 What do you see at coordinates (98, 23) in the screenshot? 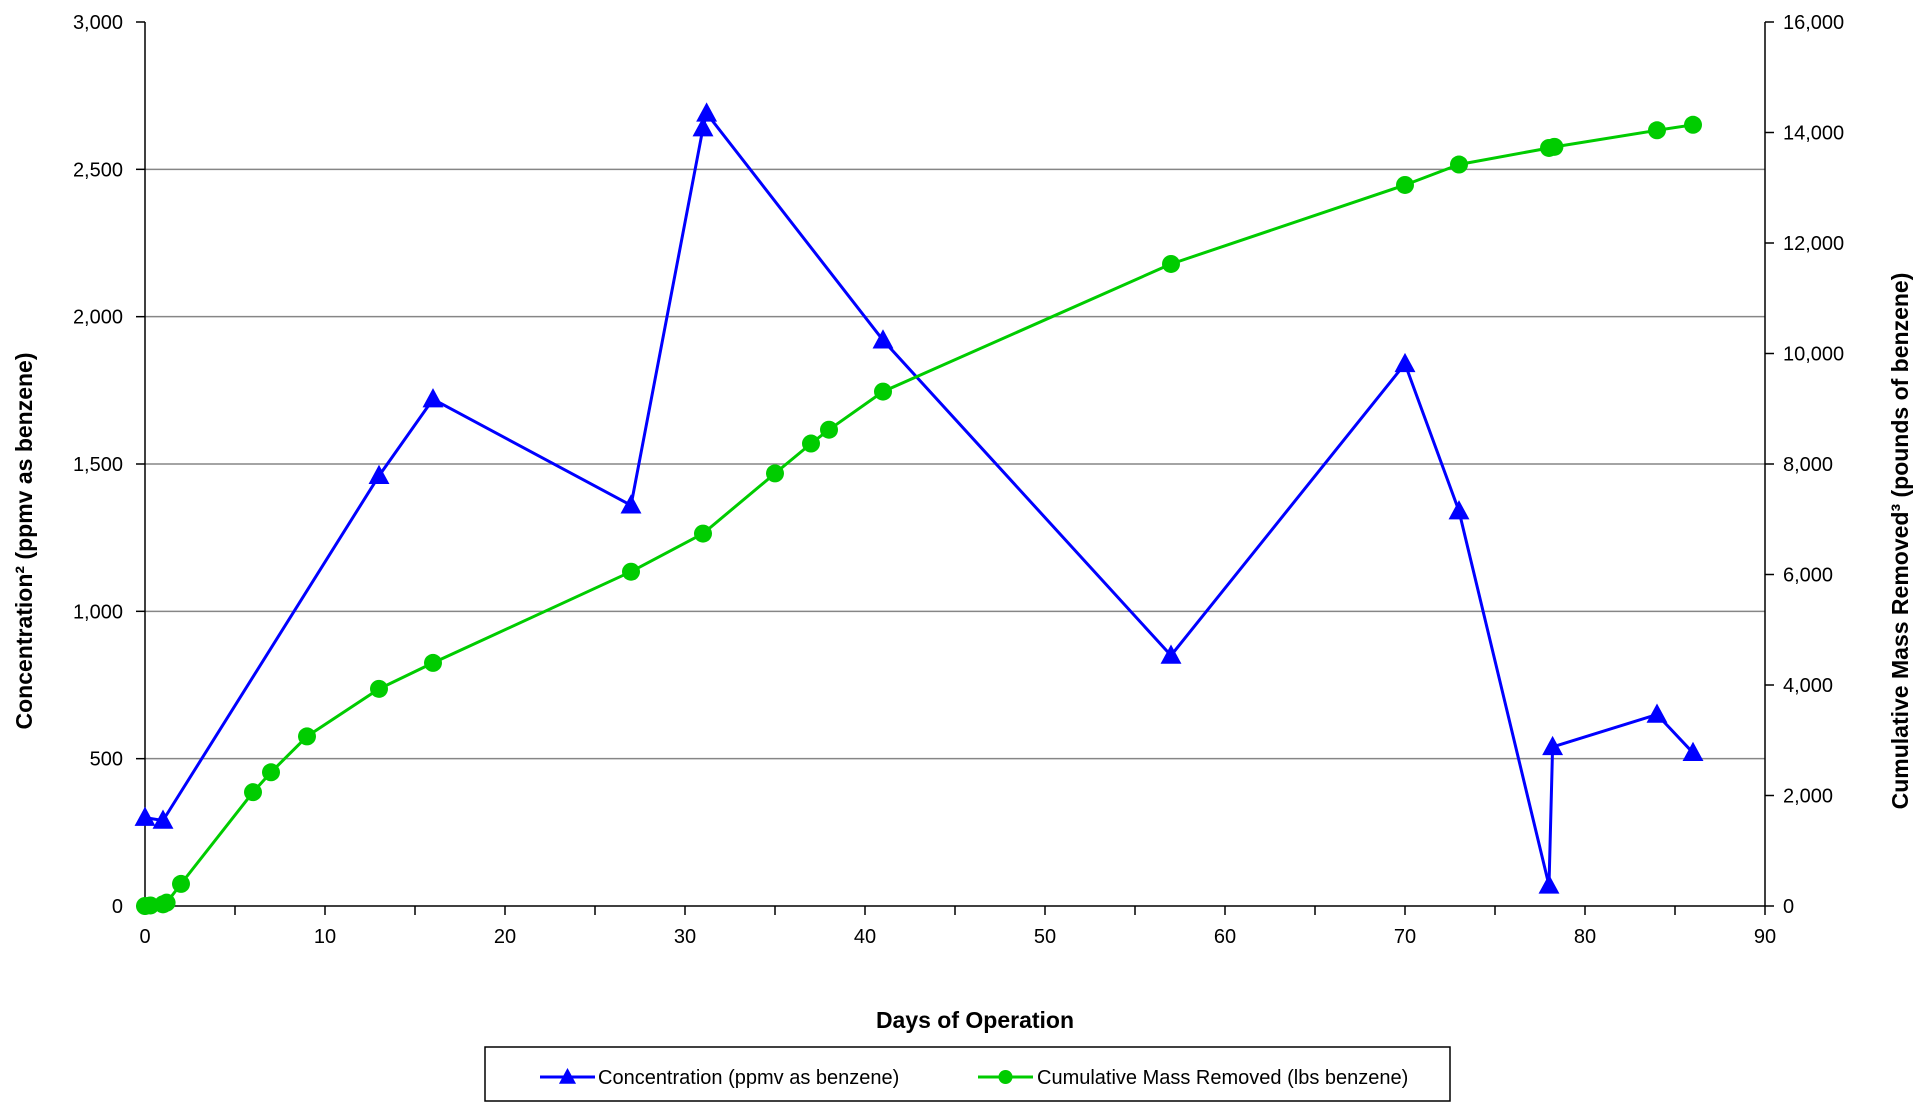
I see `y-left-tick-label: 3,000` at bounding box center [98, 23].